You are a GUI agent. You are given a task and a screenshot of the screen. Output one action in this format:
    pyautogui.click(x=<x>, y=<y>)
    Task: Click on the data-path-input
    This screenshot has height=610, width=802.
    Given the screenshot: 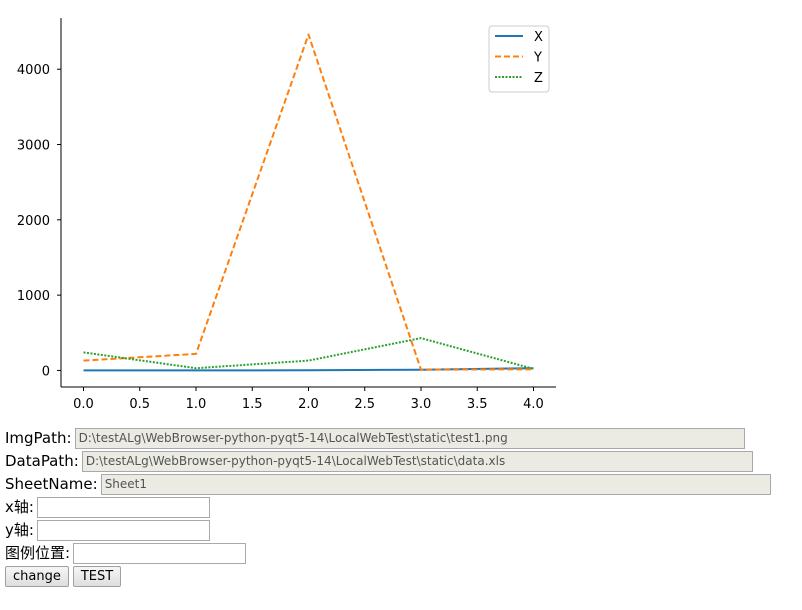 What is the action you would take?
    pyautogui.click(x=417, y=461)
    